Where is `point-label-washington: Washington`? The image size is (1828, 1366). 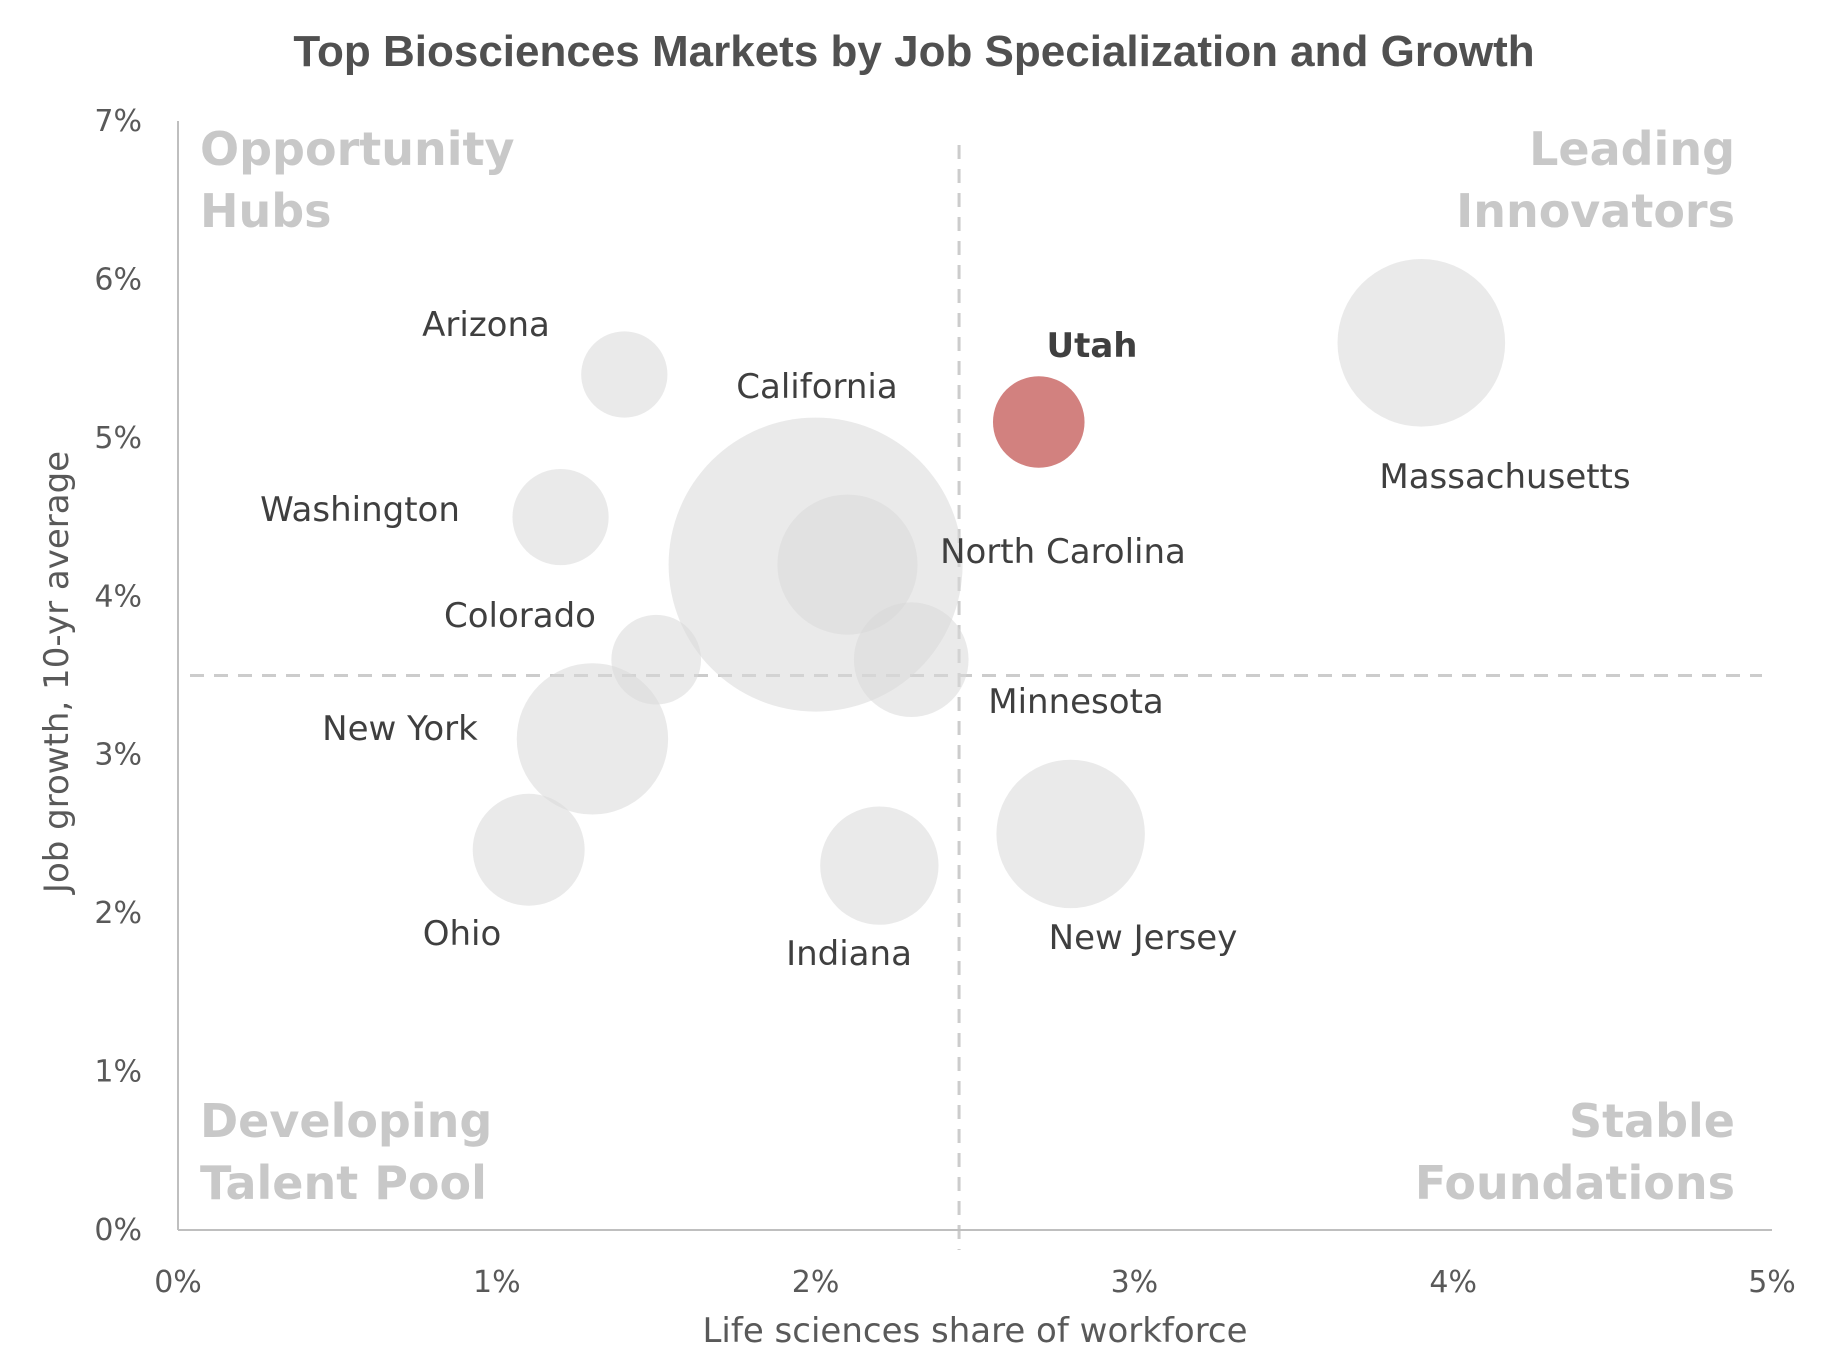 point-label-washington: Washington is located at coordinates (360, 510).